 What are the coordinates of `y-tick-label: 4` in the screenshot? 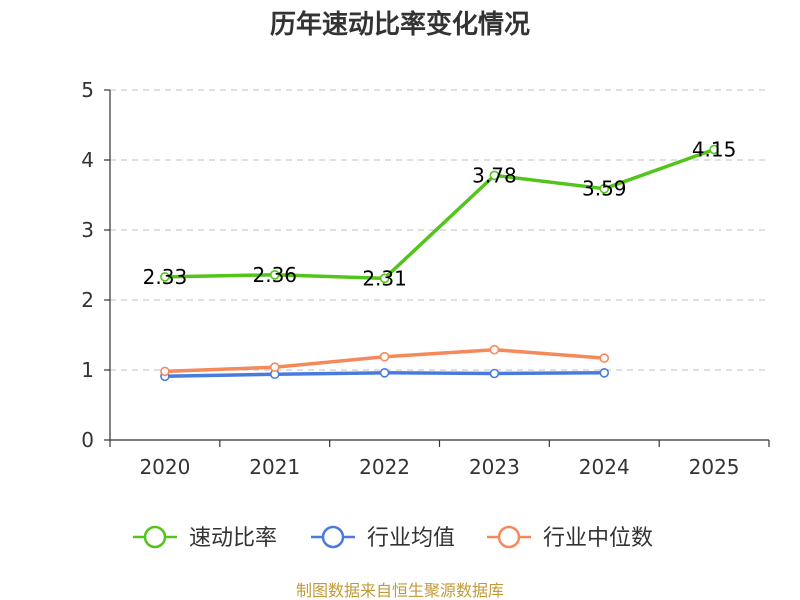 It's located at (87, 160).